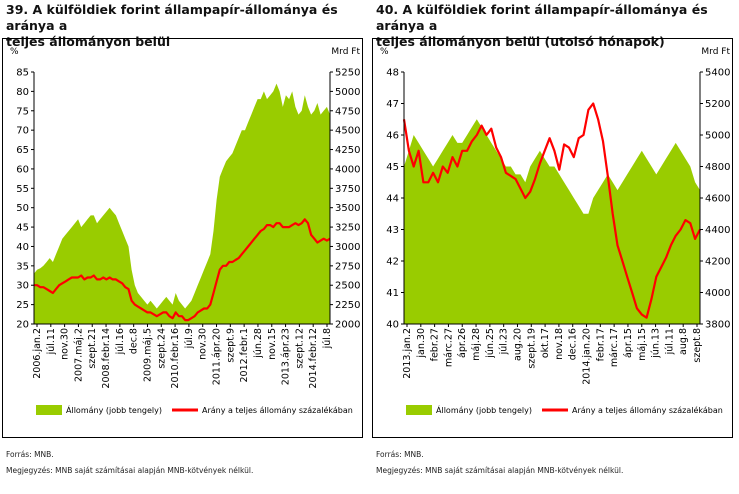 This screenshot has width=739, height=494. Describe the element at coordinates (286, 356) in the screenshot. I see `x-tick-label: 2013.ápr.23` at that location.